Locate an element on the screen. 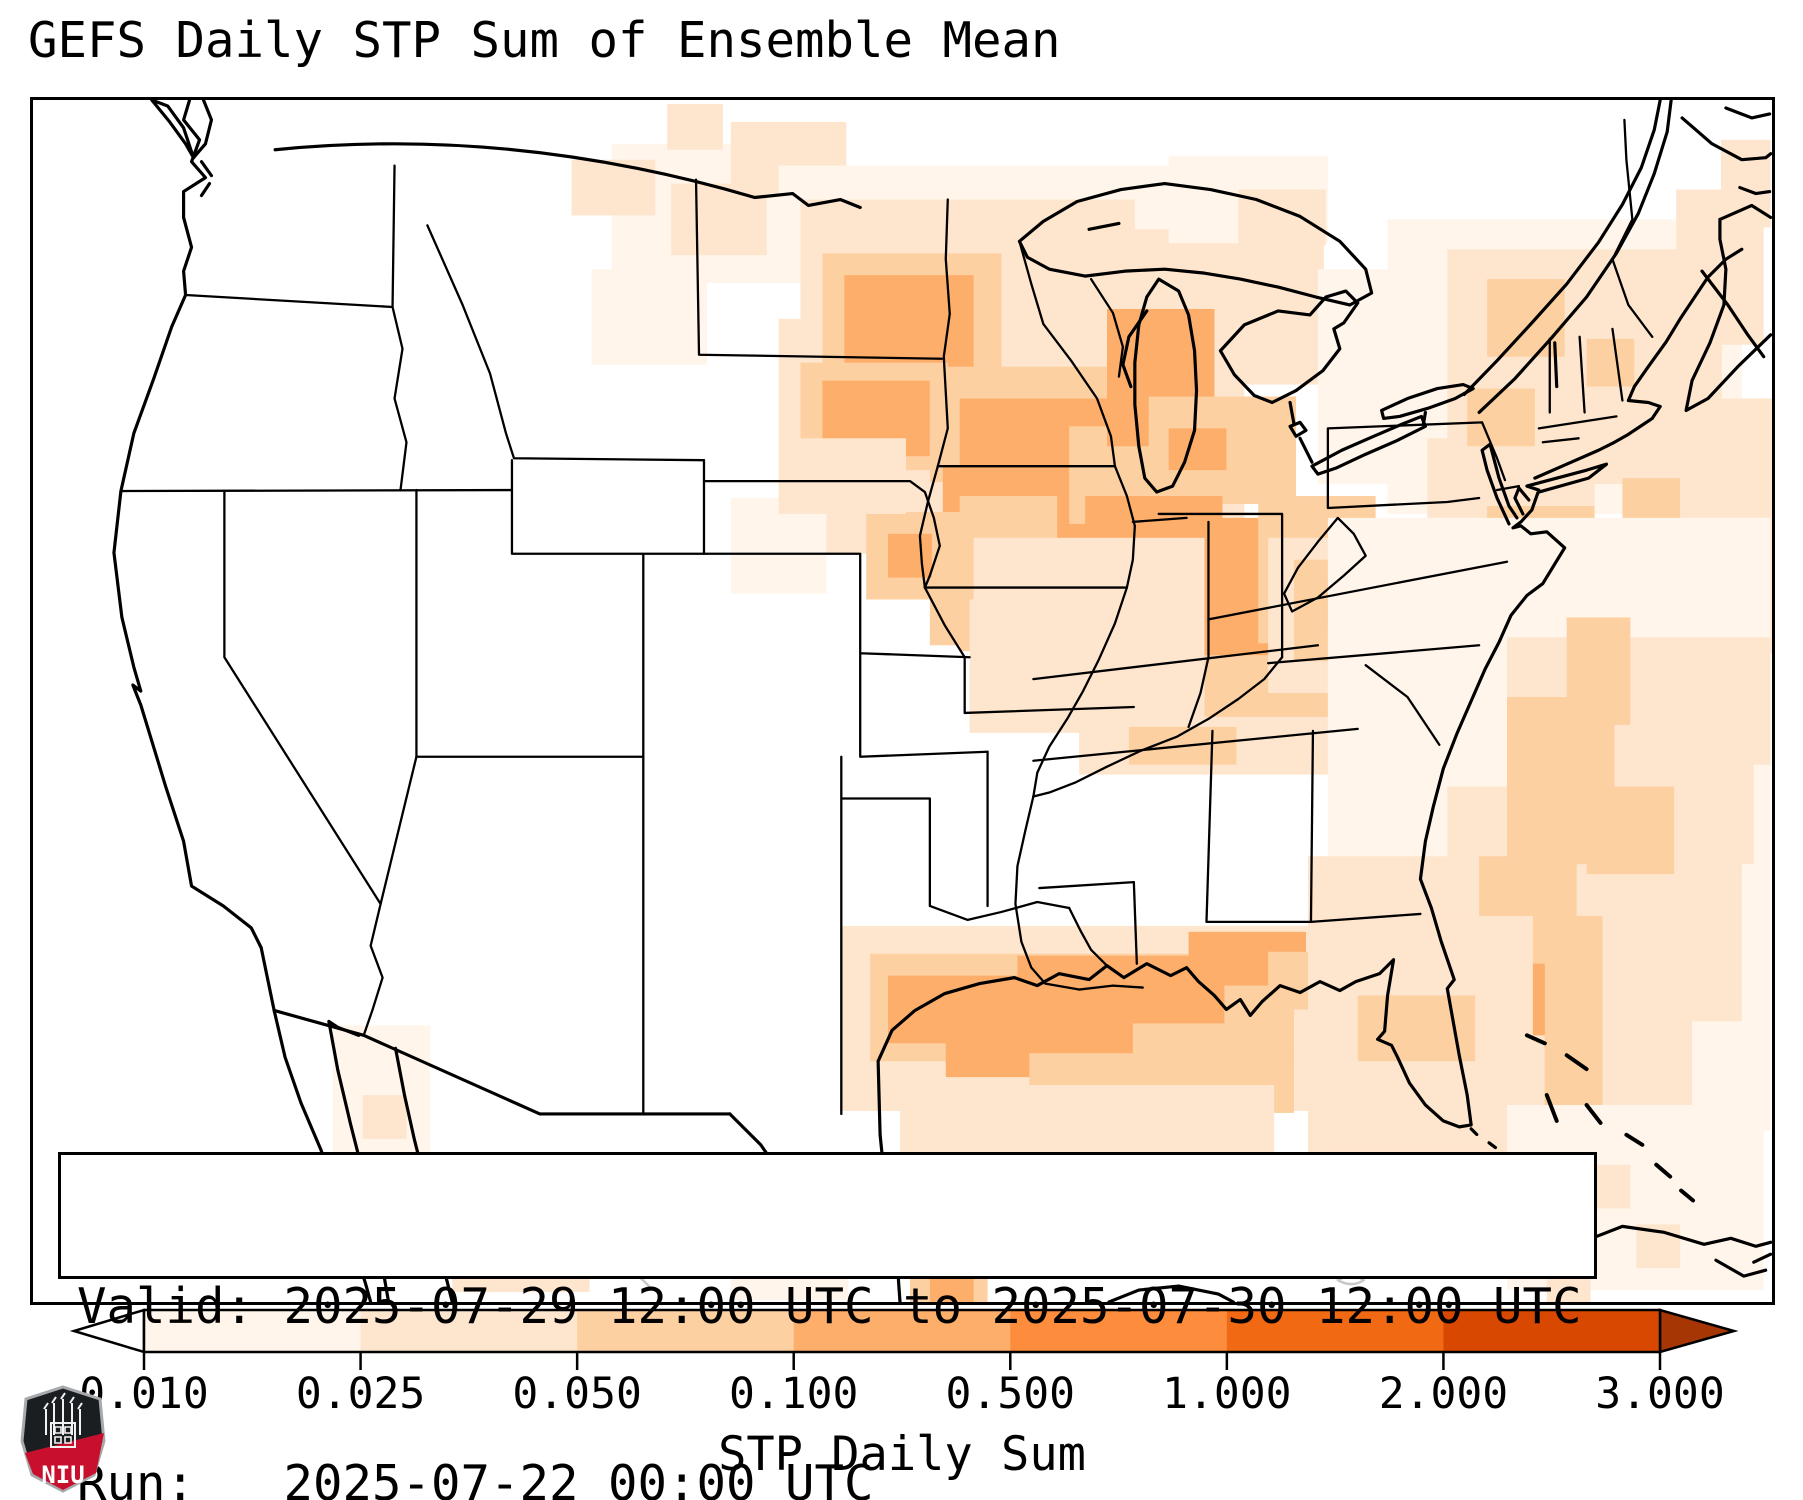  colorbar-tick-label: 3.000 is located at coordinates (1659, 1394).